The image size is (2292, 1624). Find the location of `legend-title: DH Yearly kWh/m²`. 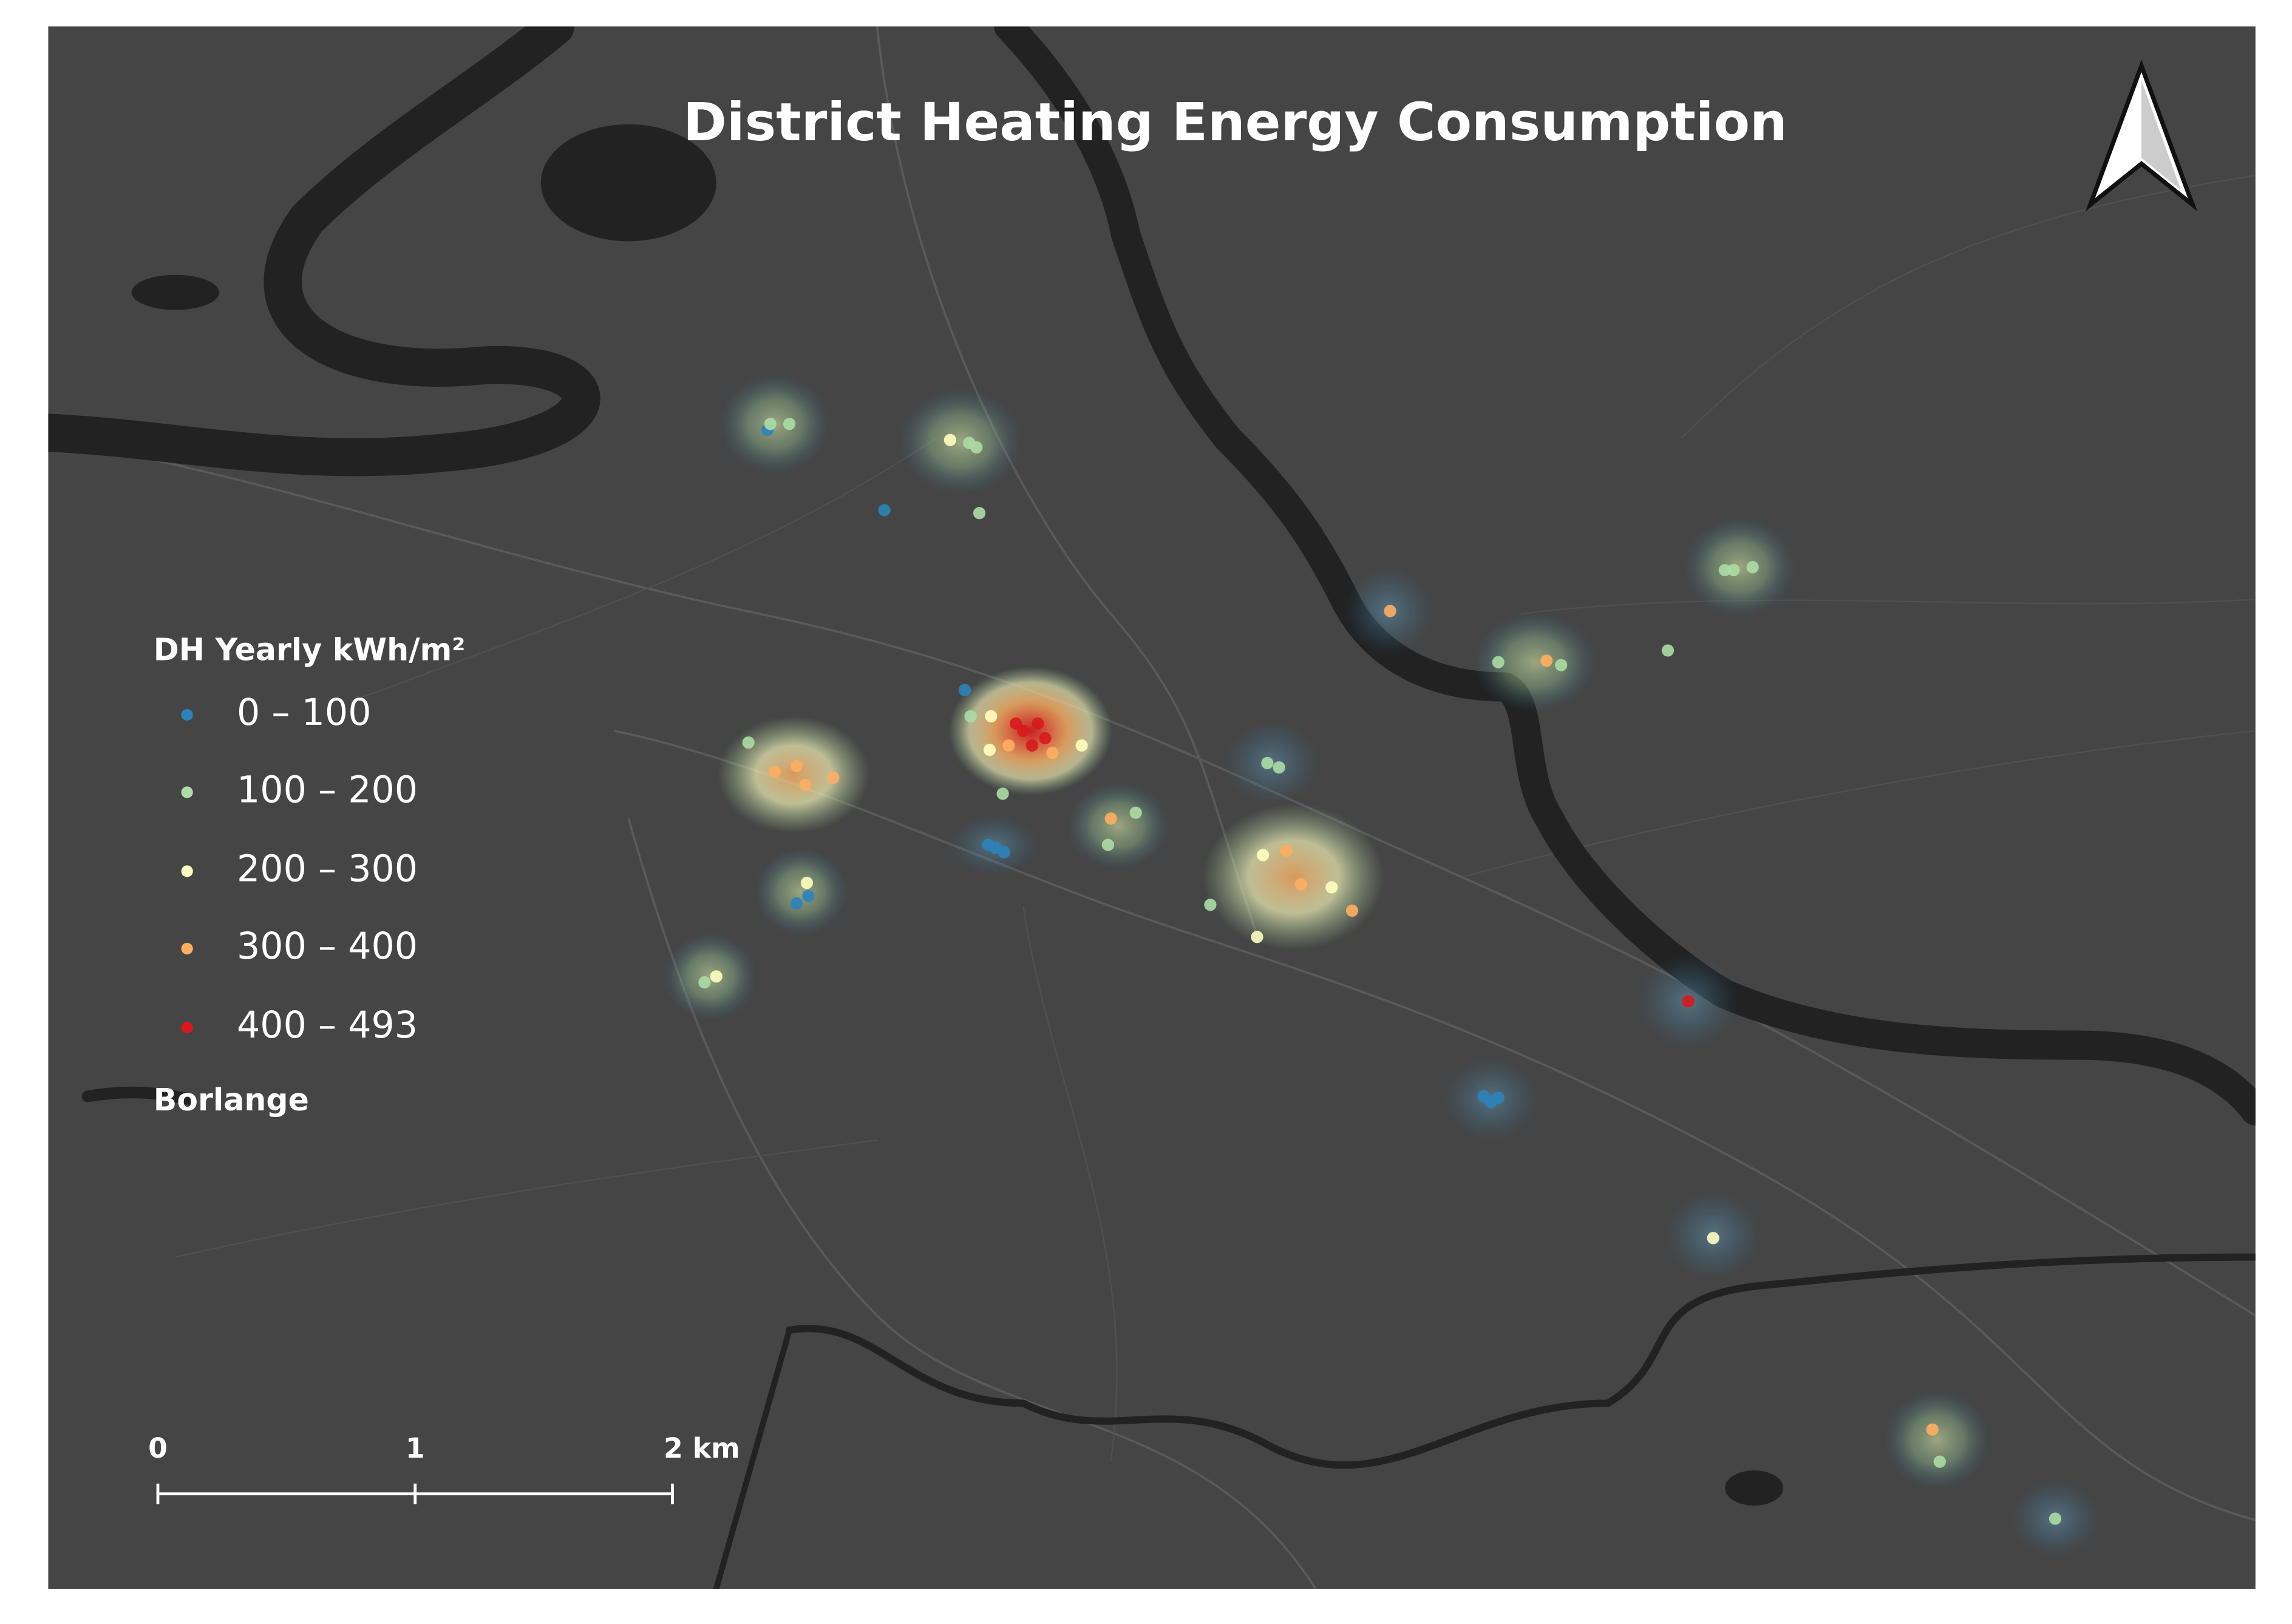

legend-title: DH Yearly kWh/m² is located at coordinates (310, 649).